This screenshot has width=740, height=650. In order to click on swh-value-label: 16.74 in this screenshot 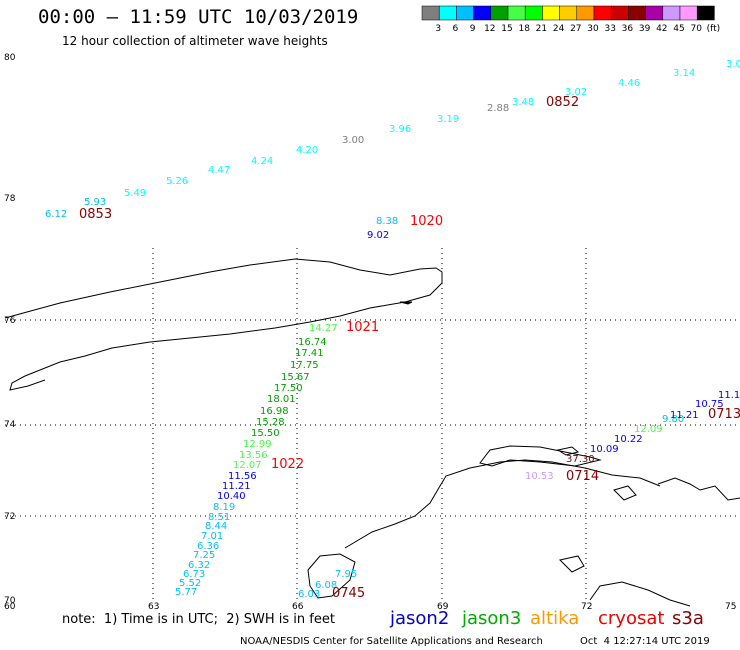, I will do `click(312, 342)`.